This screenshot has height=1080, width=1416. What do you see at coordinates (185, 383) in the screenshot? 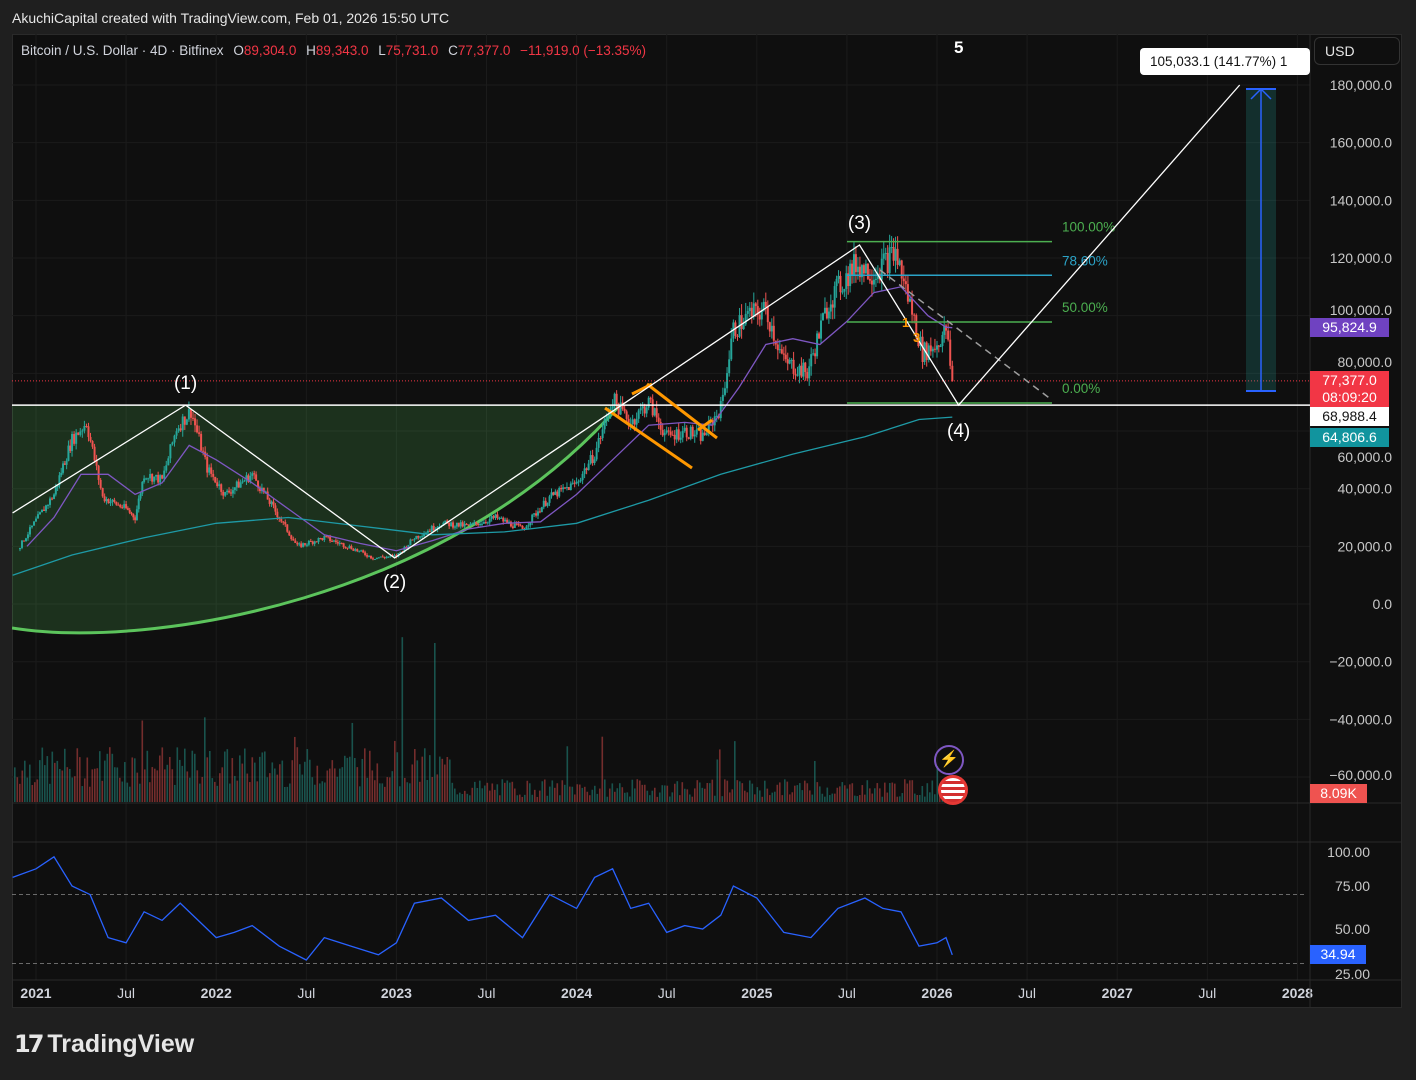
I see `wave-label: (1)` at bounding box center [185, 383].